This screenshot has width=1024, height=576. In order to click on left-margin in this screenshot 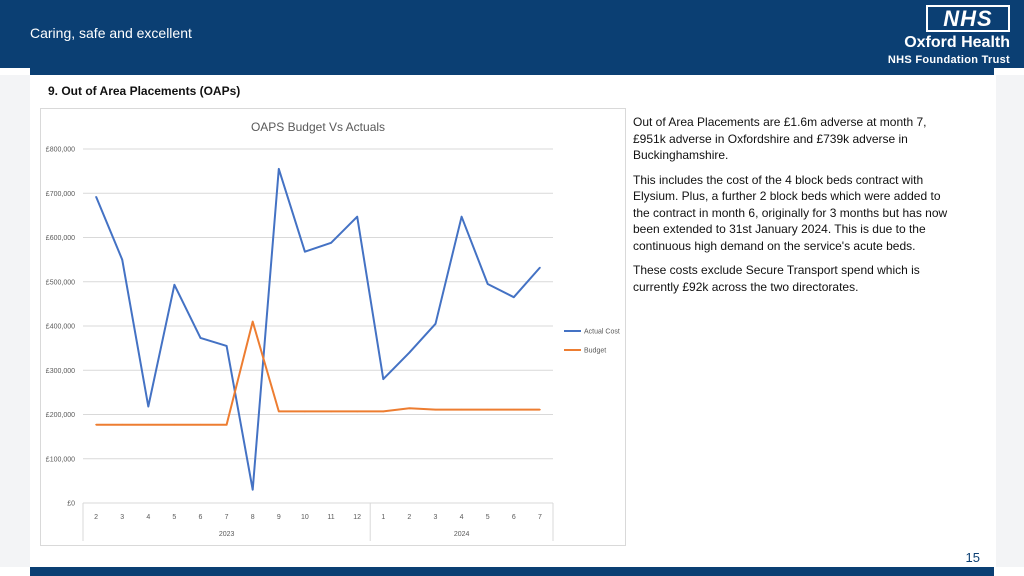, I will do `click(15, 321)`.